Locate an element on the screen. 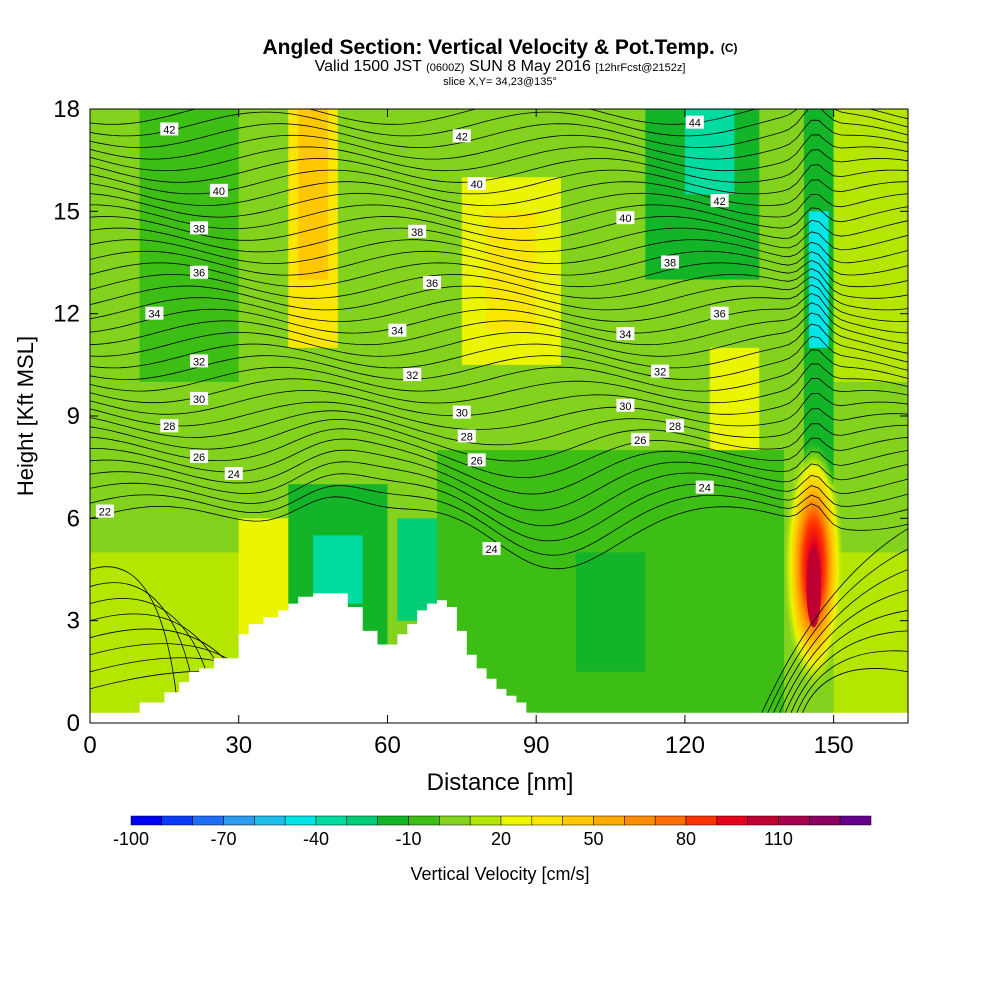 The width and height of the screenshot is (1000, 1000). isentrope-label: 22 is located at coordinates (104, 511).